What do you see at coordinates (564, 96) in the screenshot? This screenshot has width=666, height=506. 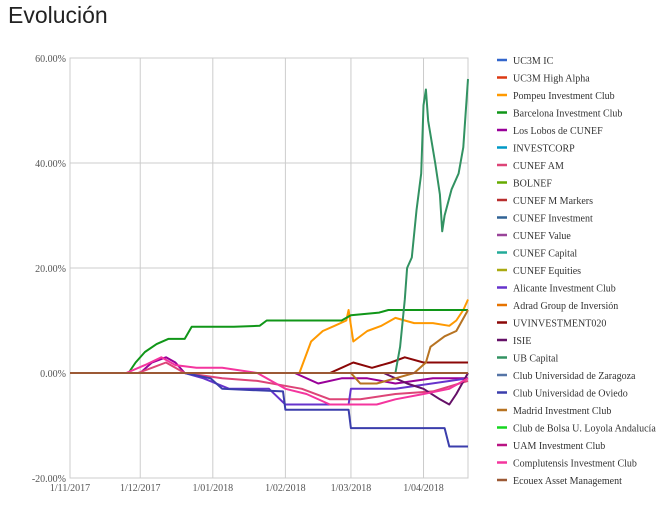 I see `legend-item-label: Pompeu Investment Club` at bounding box center [564, 96].